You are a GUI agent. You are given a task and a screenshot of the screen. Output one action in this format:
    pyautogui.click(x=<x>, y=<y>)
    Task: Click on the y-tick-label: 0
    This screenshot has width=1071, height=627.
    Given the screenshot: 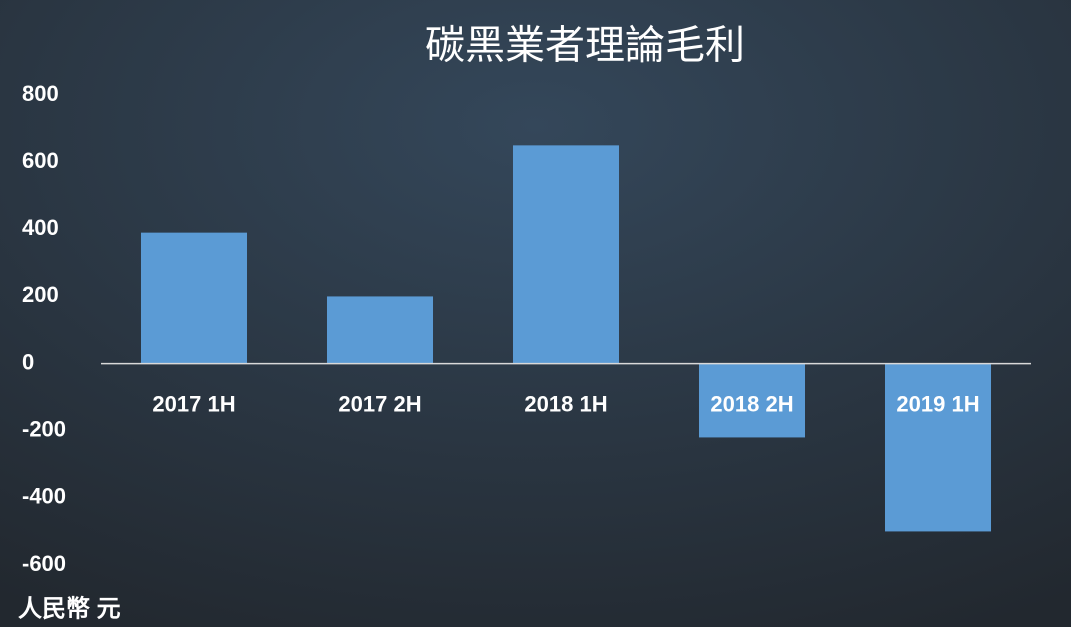 What is the action you would take?
    pyautogui.click(x=28, y=361)
    